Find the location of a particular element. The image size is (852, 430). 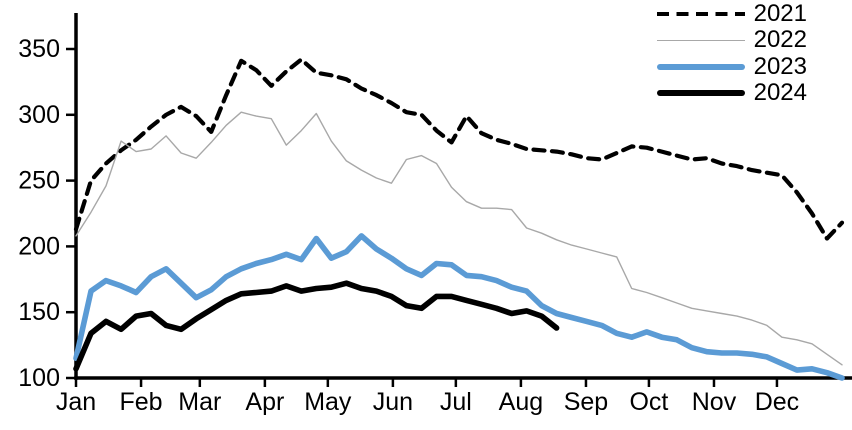

x-tick-label-dec: Dec is located at coordinates (777, 402).